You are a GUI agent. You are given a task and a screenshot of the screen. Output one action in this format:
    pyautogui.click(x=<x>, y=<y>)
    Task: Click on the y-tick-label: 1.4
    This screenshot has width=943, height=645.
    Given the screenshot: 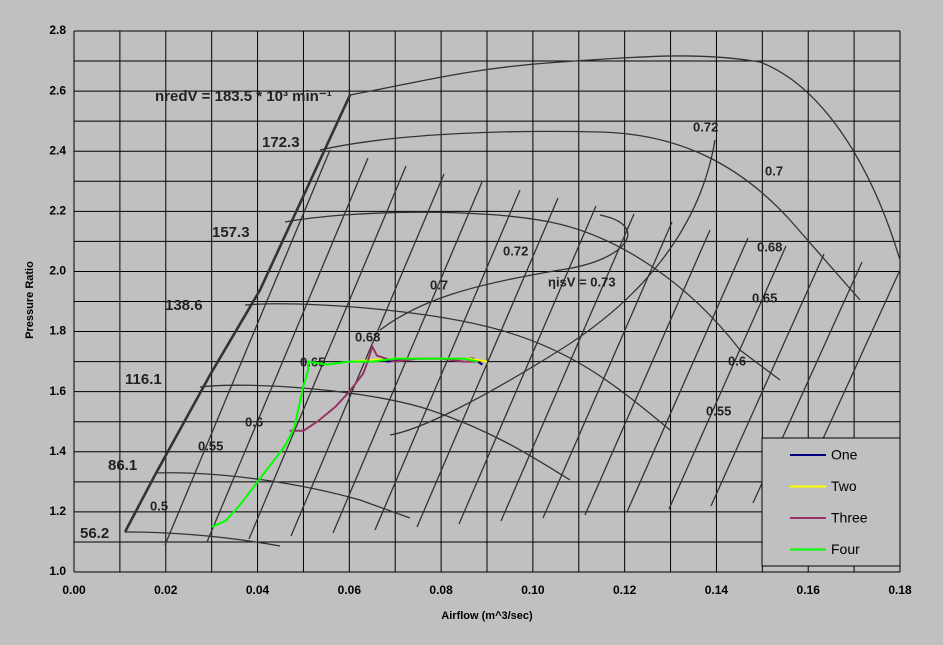 What is the action you would take?
    pyautogui.click(x=57, y=451)
    